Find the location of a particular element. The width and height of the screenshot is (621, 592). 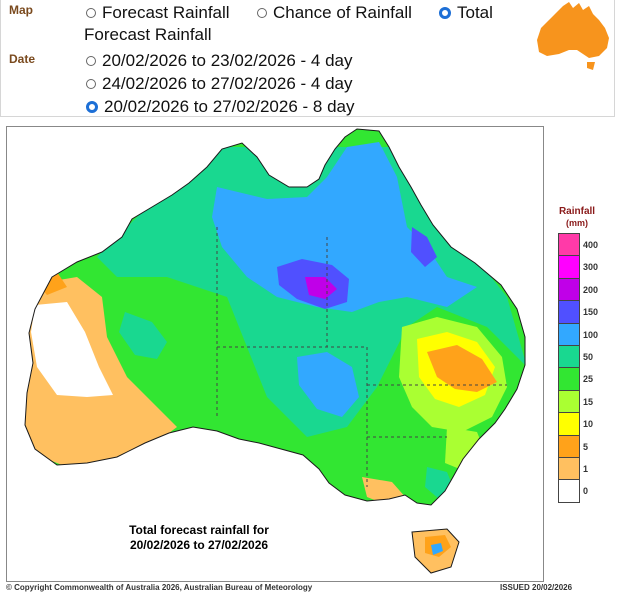

legend-tick-100: 100 is located at coordinates (591, 334).